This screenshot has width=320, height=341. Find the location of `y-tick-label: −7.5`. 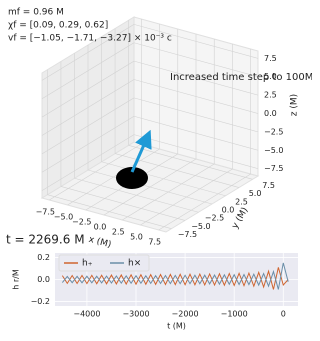

y-tick-label: −7.5 is located at coordinates (187, 234).